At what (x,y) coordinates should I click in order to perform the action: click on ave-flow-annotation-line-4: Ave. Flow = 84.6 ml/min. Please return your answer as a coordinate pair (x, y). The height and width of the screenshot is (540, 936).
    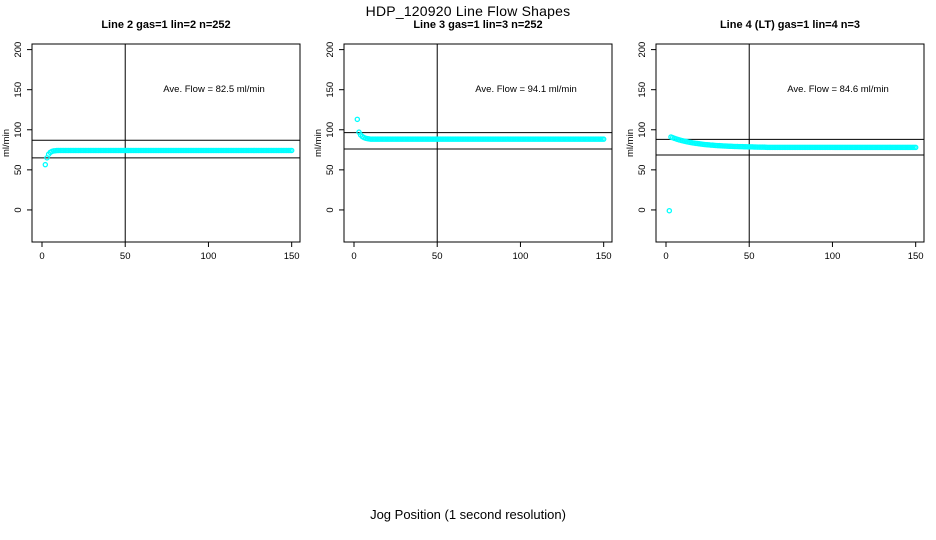
    Looking at the image, I should click on (838, 89).